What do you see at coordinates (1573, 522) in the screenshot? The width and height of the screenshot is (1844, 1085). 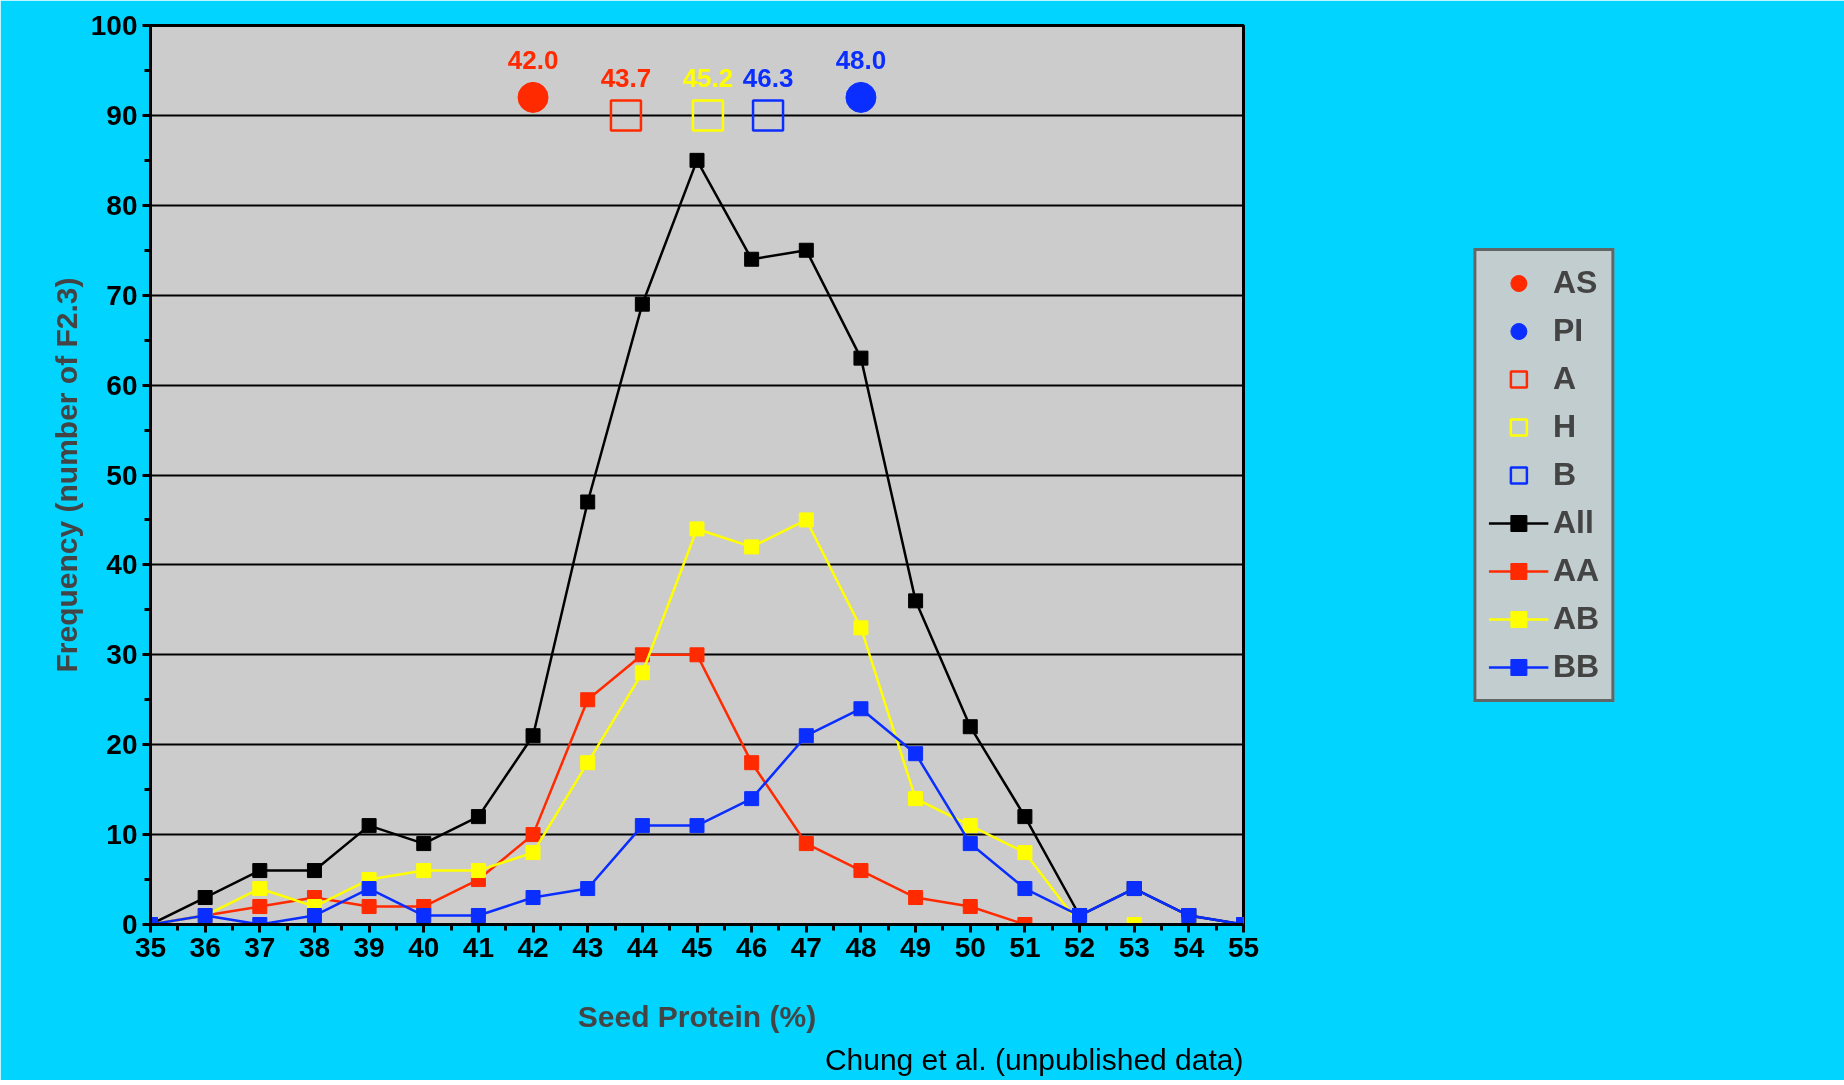 I see `legend-label: All` at bounding box center [1573, 522].